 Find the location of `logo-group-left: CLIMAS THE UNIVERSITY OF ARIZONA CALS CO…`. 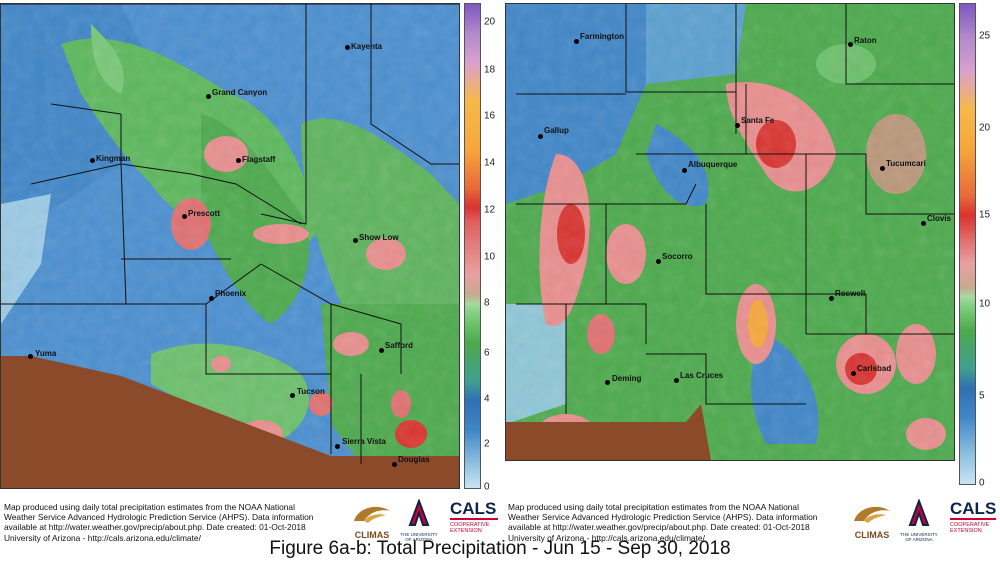

logo-group-left: CLIMAS THE UNIVERSITY OF ARIZONA CALS CO… is located at coordinates (423, 519).